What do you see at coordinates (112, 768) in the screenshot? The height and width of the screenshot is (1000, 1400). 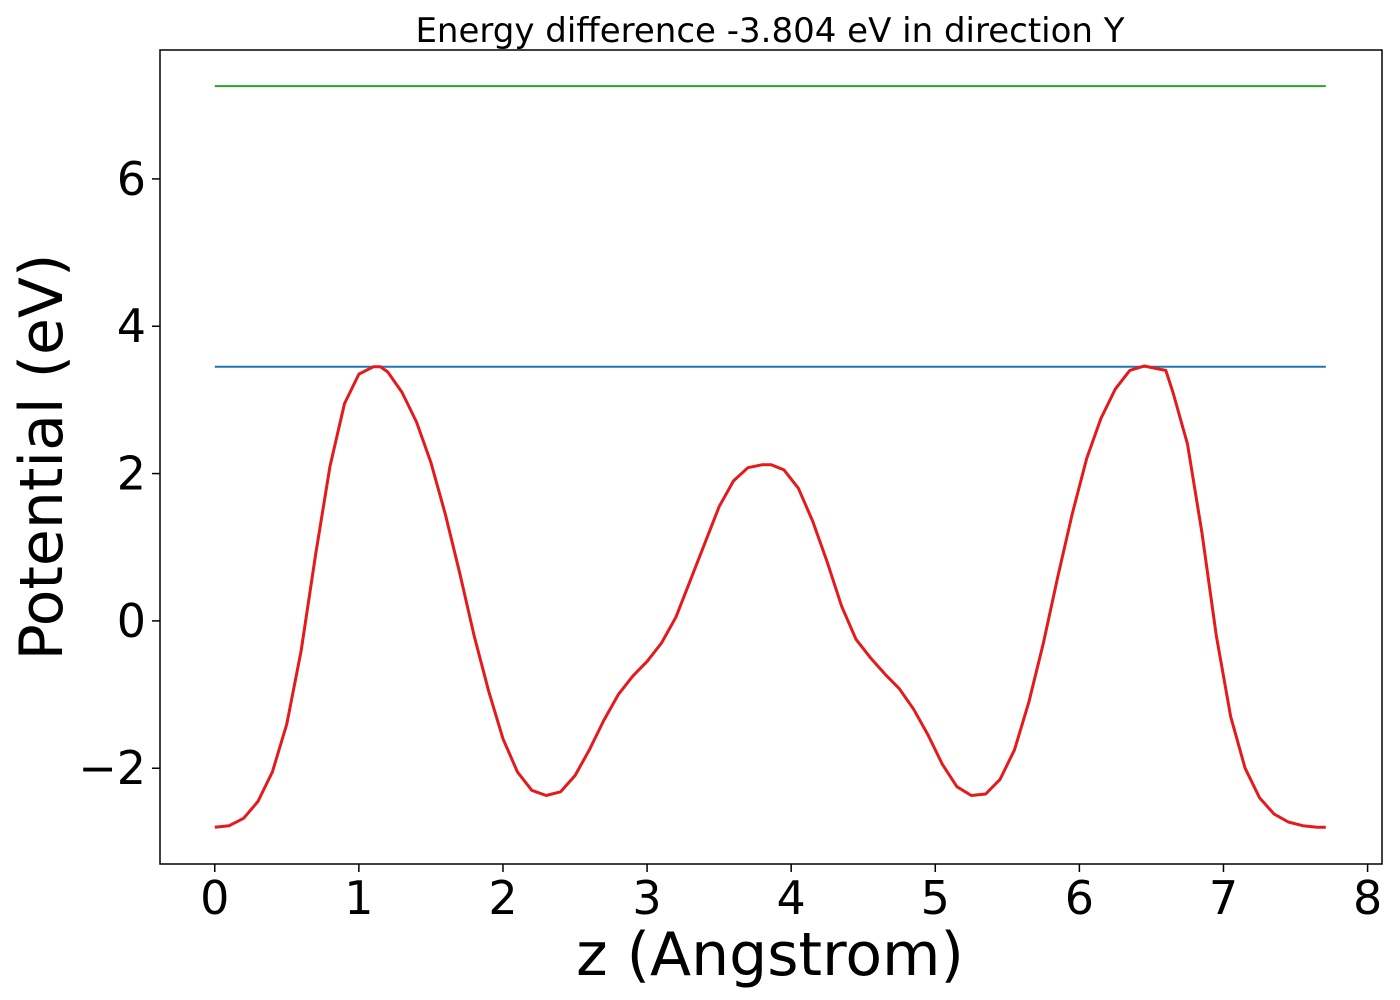 I see `y-tick-label: −2` at bounding box center [112, 768].